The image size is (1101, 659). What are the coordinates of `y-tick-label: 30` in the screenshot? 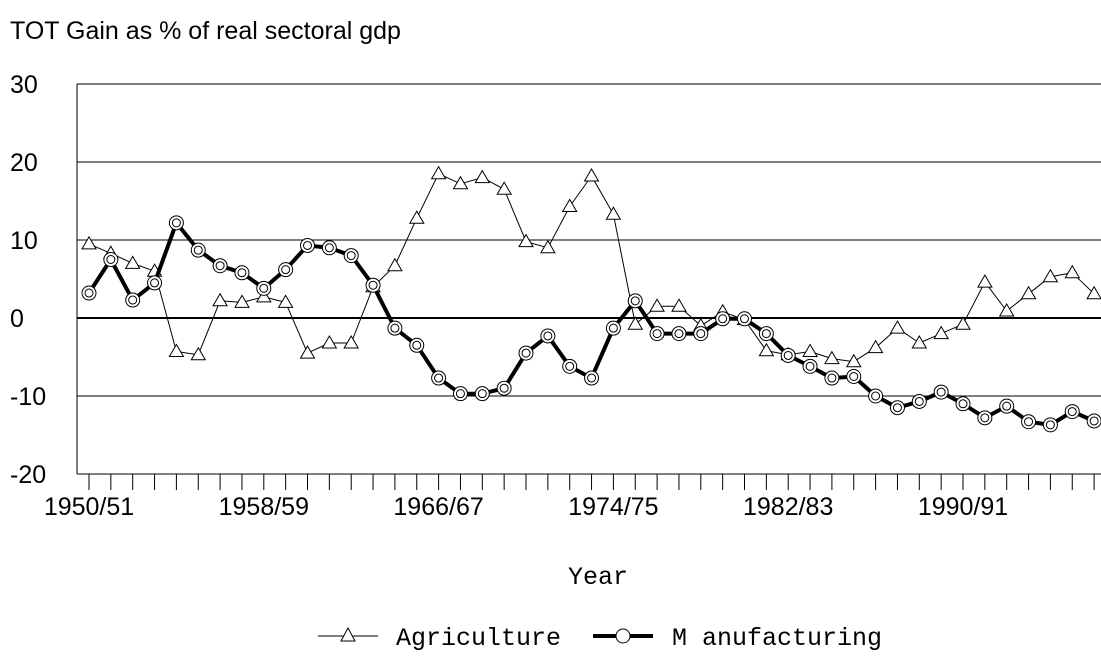 It's located at (24, 85).